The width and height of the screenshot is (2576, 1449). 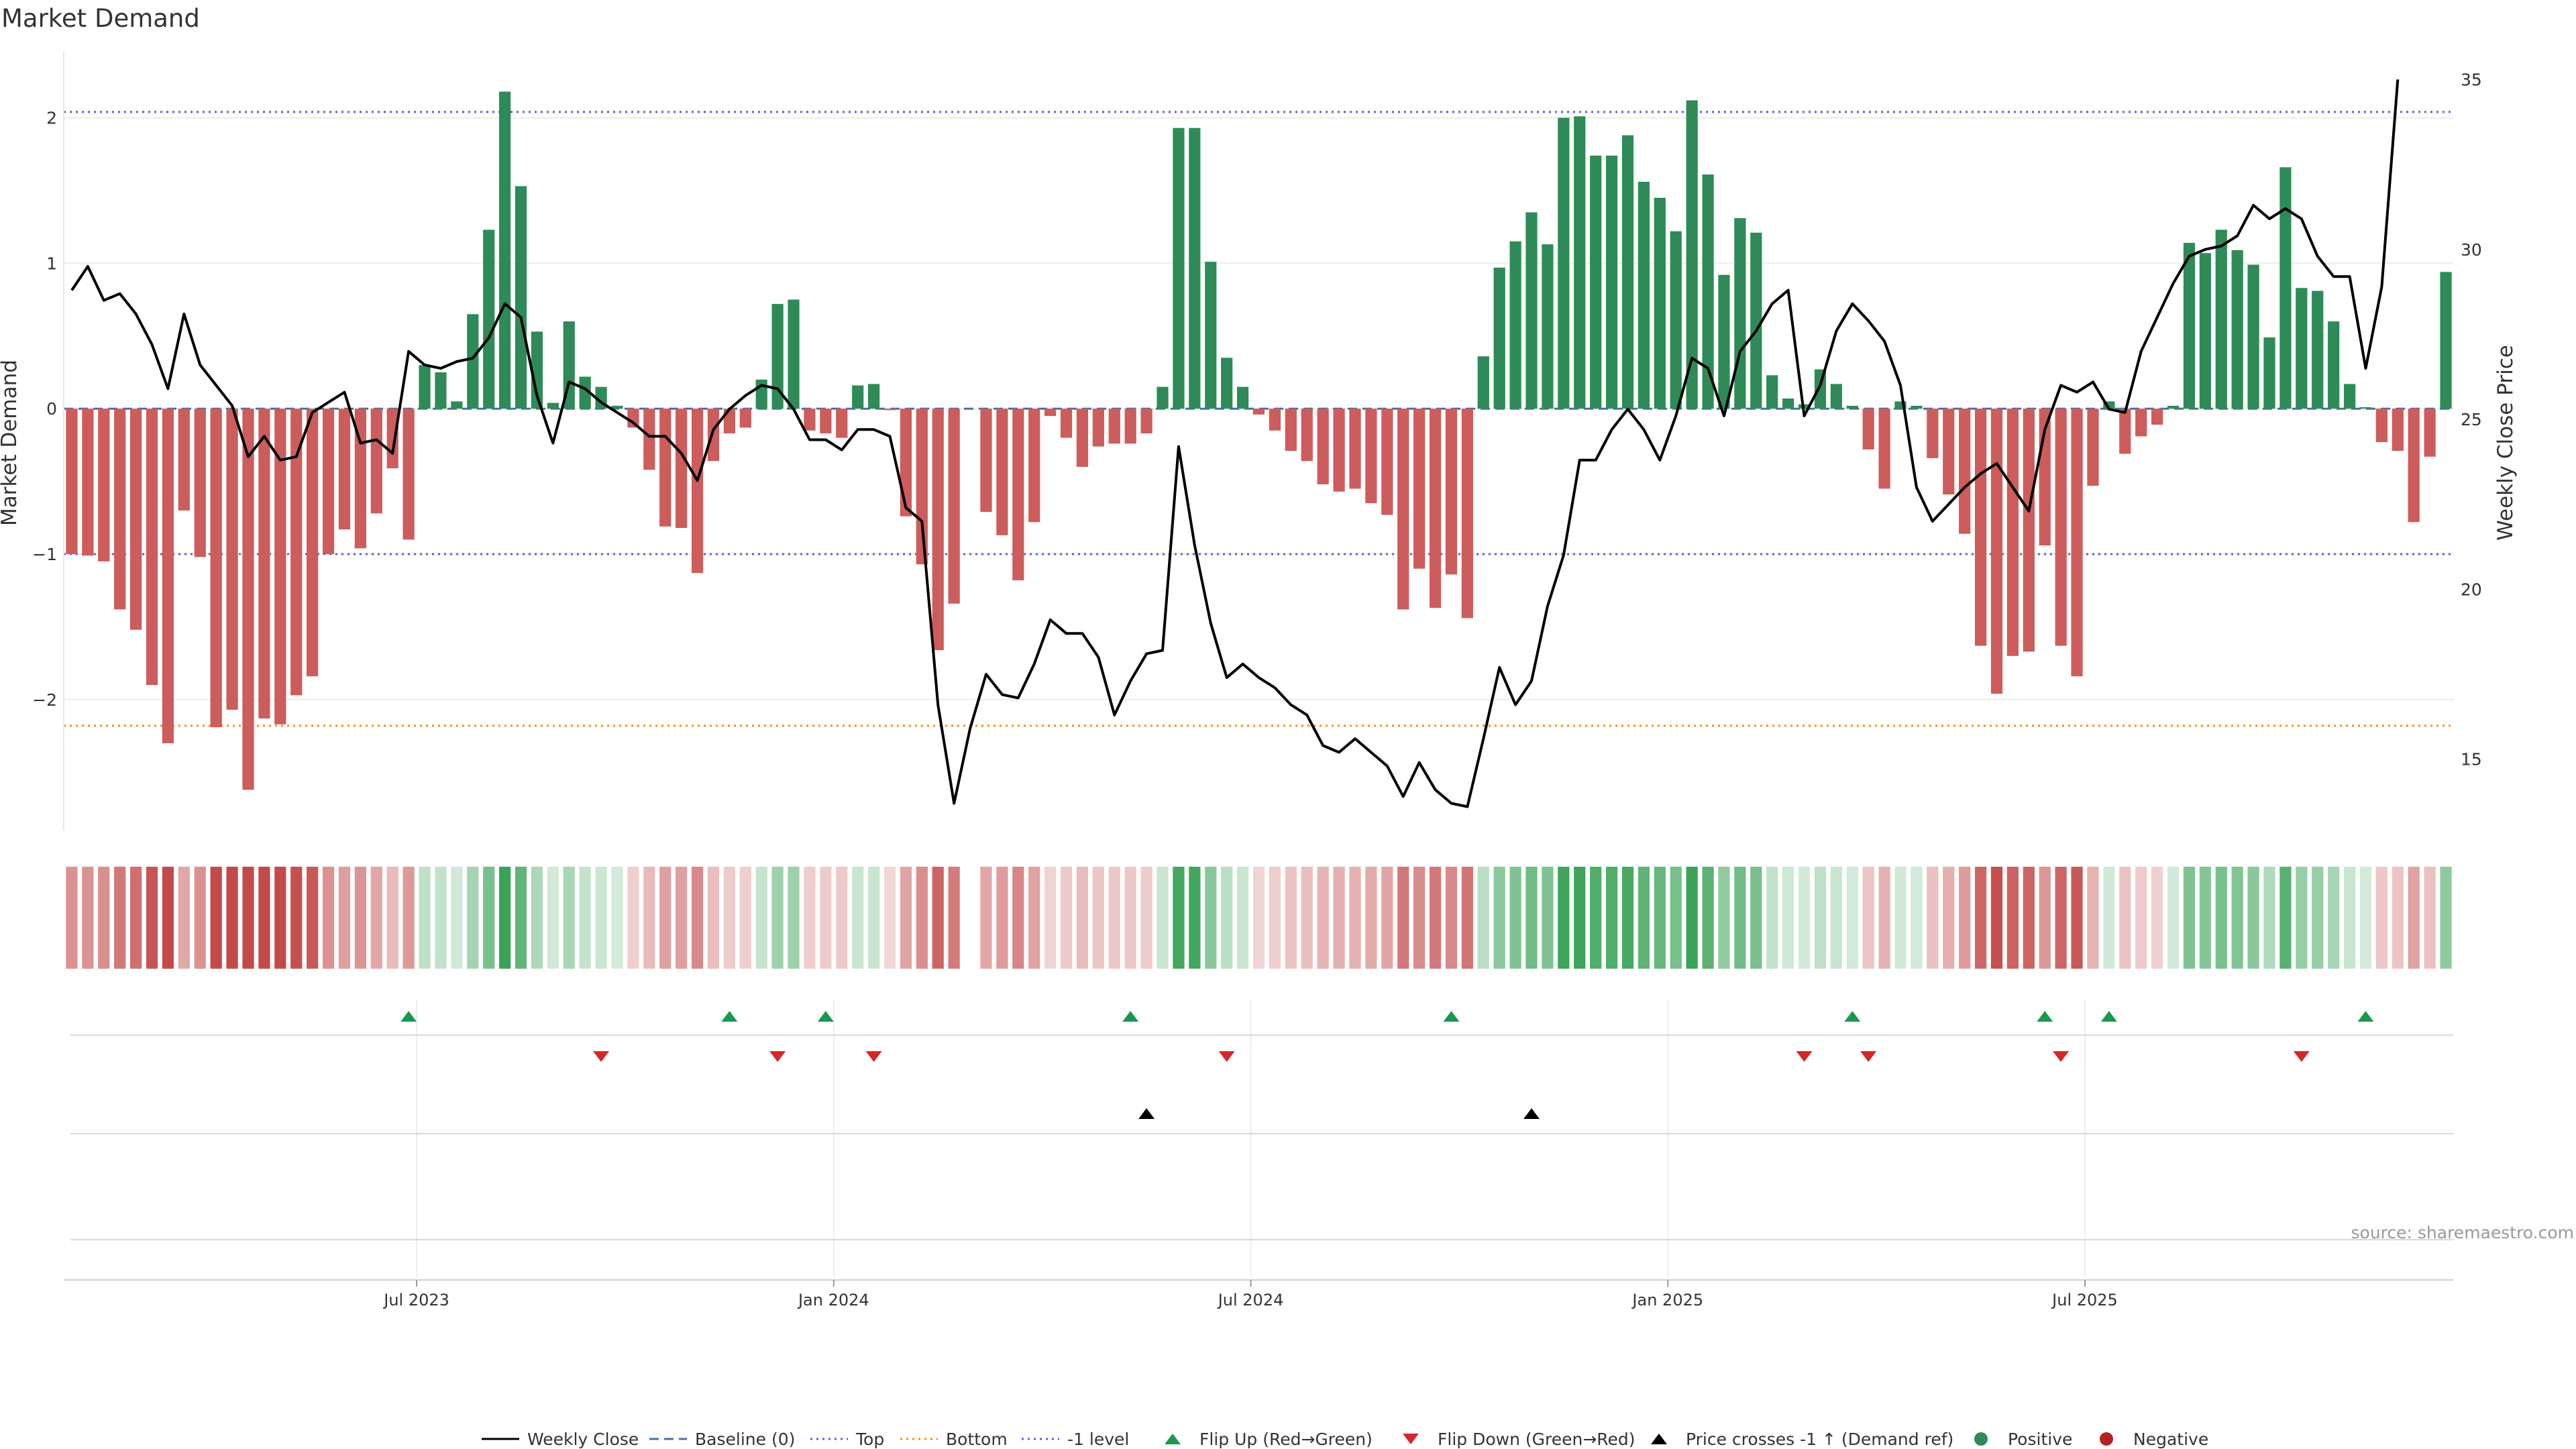 What do you see at coordinates (44, 700) in the screenshot?
I see `y-tick-left: −2` at bounding box center [44, 700].